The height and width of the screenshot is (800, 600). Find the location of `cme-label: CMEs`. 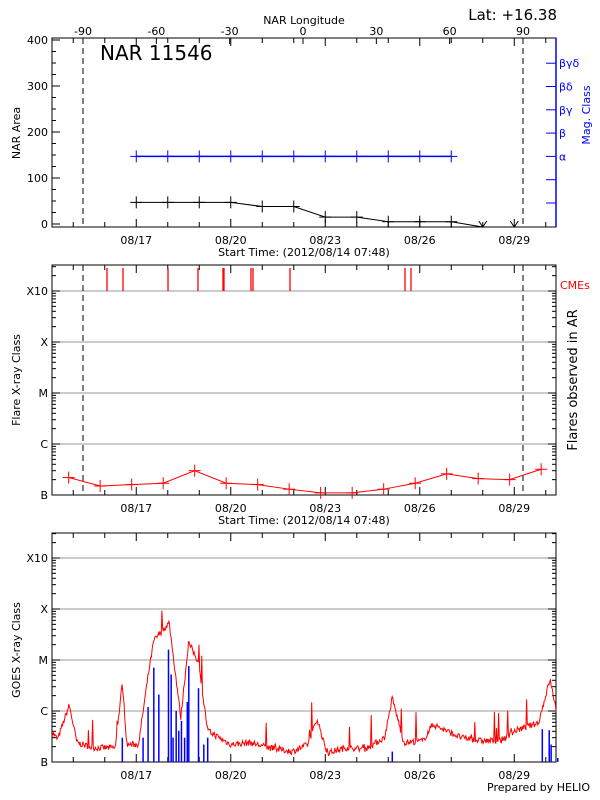

cme-label: CMEs is located at coordinates (575, 285).